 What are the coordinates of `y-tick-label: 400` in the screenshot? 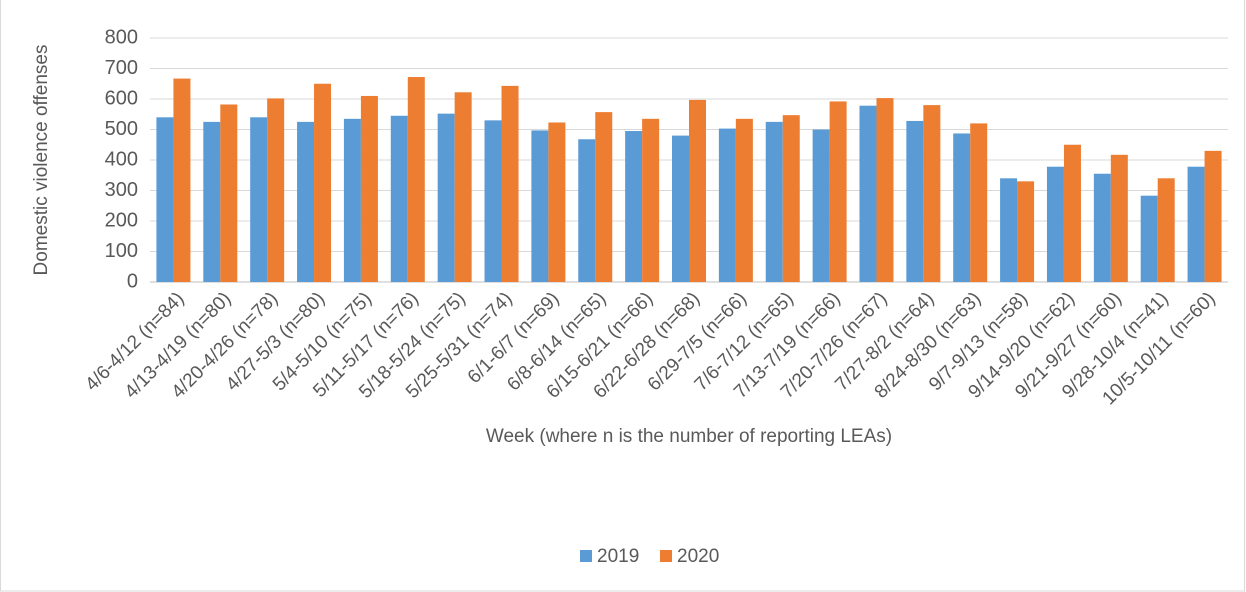 It's located at (121, 159).